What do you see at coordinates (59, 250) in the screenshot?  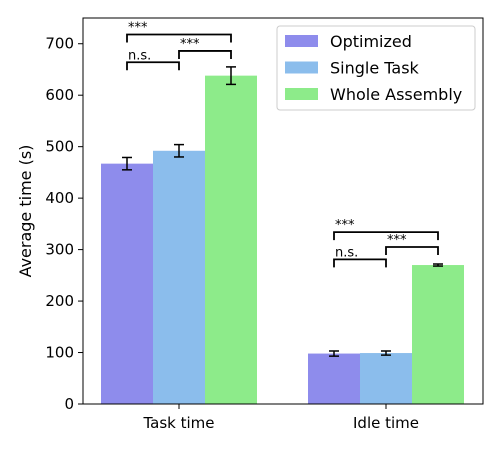 I see `y-tick-label: 300` at bounding box center [59, 250].